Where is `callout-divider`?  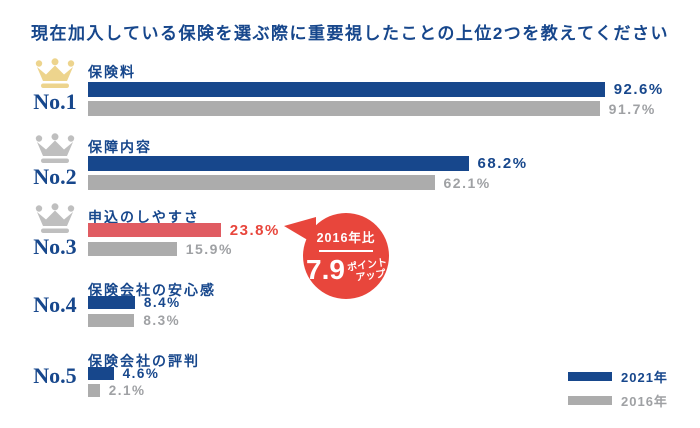
callout-divider is located at coordinates (346, 251).